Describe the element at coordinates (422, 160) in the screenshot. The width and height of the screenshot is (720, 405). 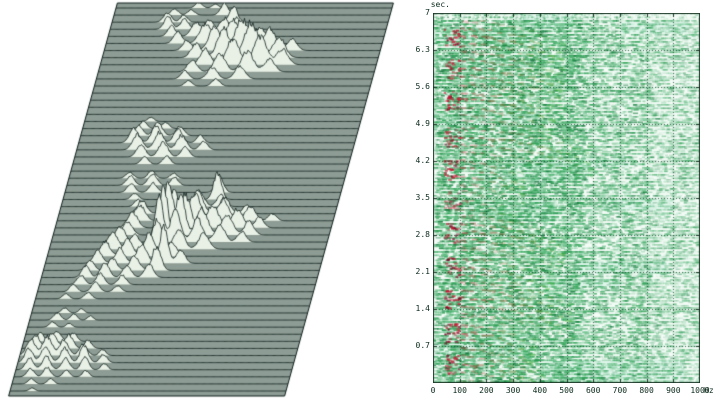
I see `y-tick-label: 4.2` at that location.